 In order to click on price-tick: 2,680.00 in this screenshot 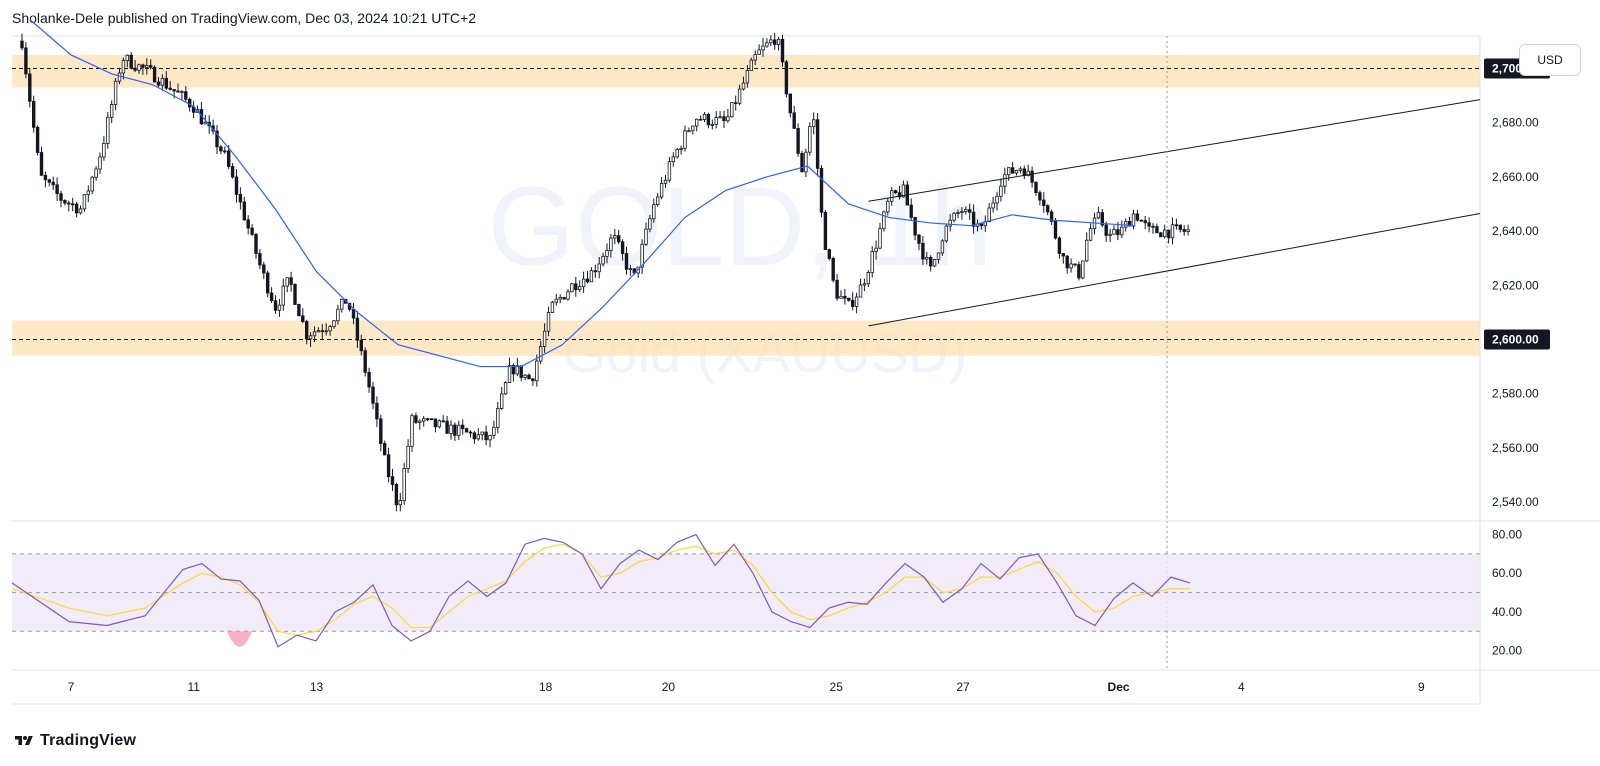, I will do `click(1515, 123)`.